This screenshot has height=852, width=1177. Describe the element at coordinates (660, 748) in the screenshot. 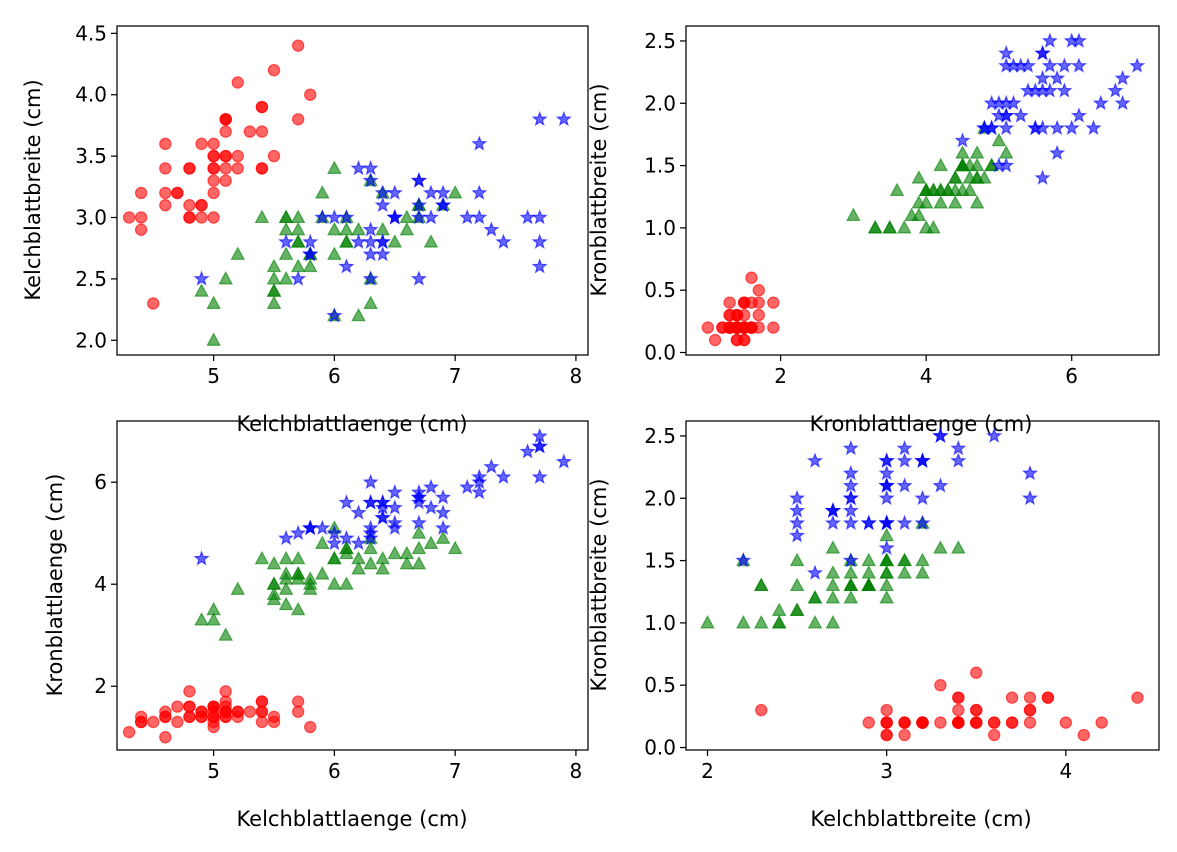

I see `y-tick-label: 0.0` at that location.